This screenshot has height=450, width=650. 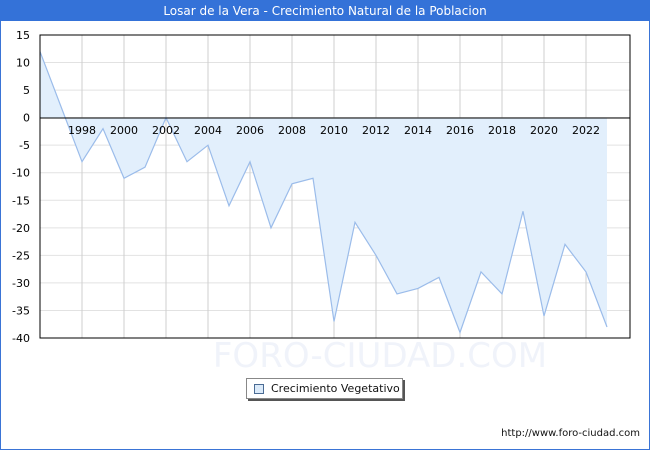 I want to click on legend: Crecimiento Vegetativo, so click(x=324, y=388).